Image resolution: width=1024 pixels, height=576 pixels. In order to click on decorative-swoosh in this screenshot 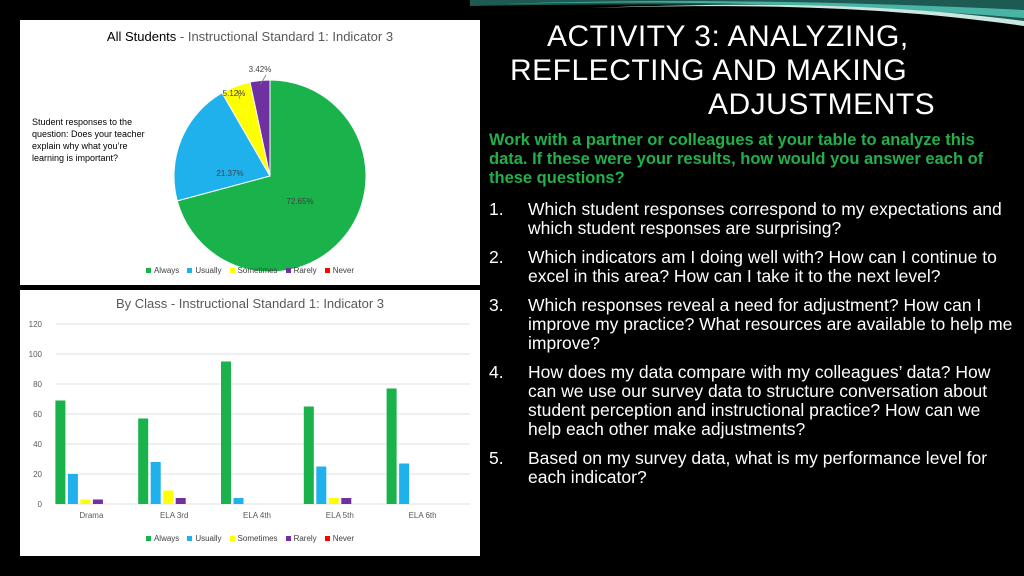, I will do `click(747, 13)`.